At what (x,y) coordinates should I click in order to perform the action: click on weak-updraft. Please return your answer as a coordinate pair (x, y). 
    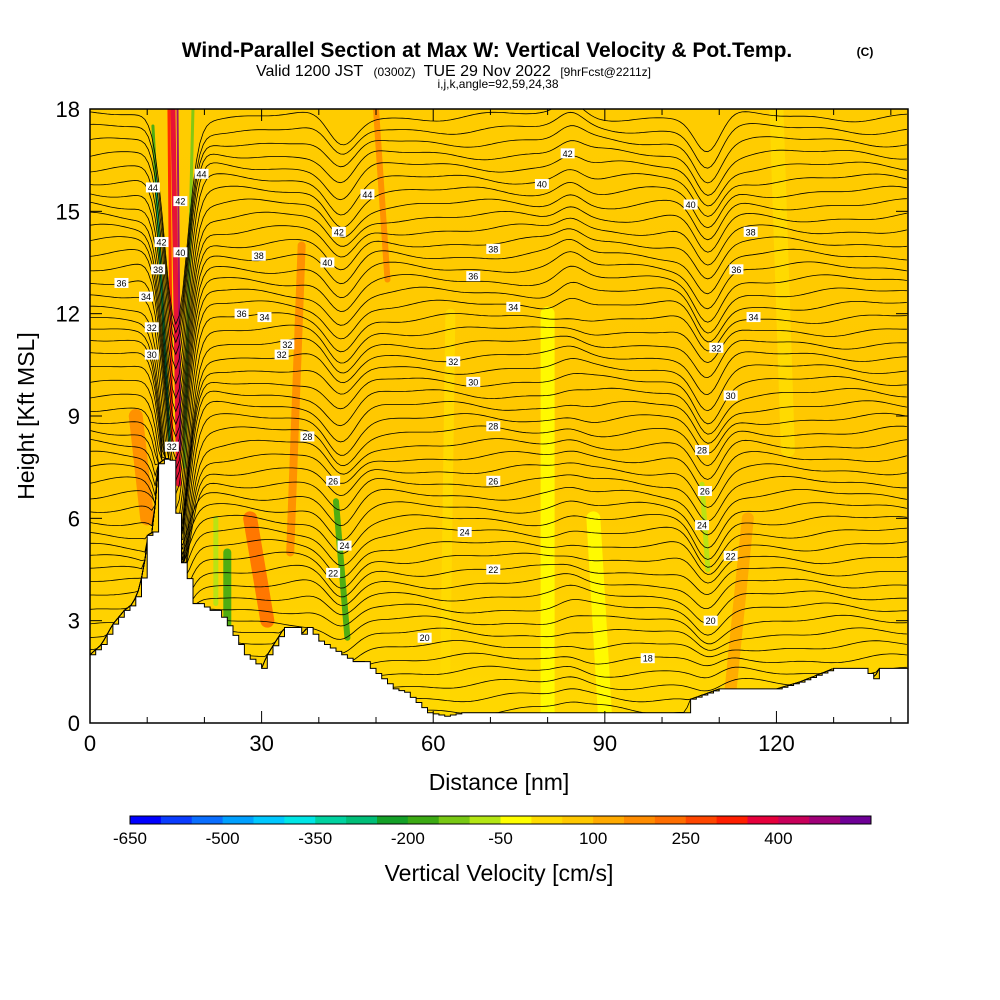
    Looking at the image, I should click on (447, 513).